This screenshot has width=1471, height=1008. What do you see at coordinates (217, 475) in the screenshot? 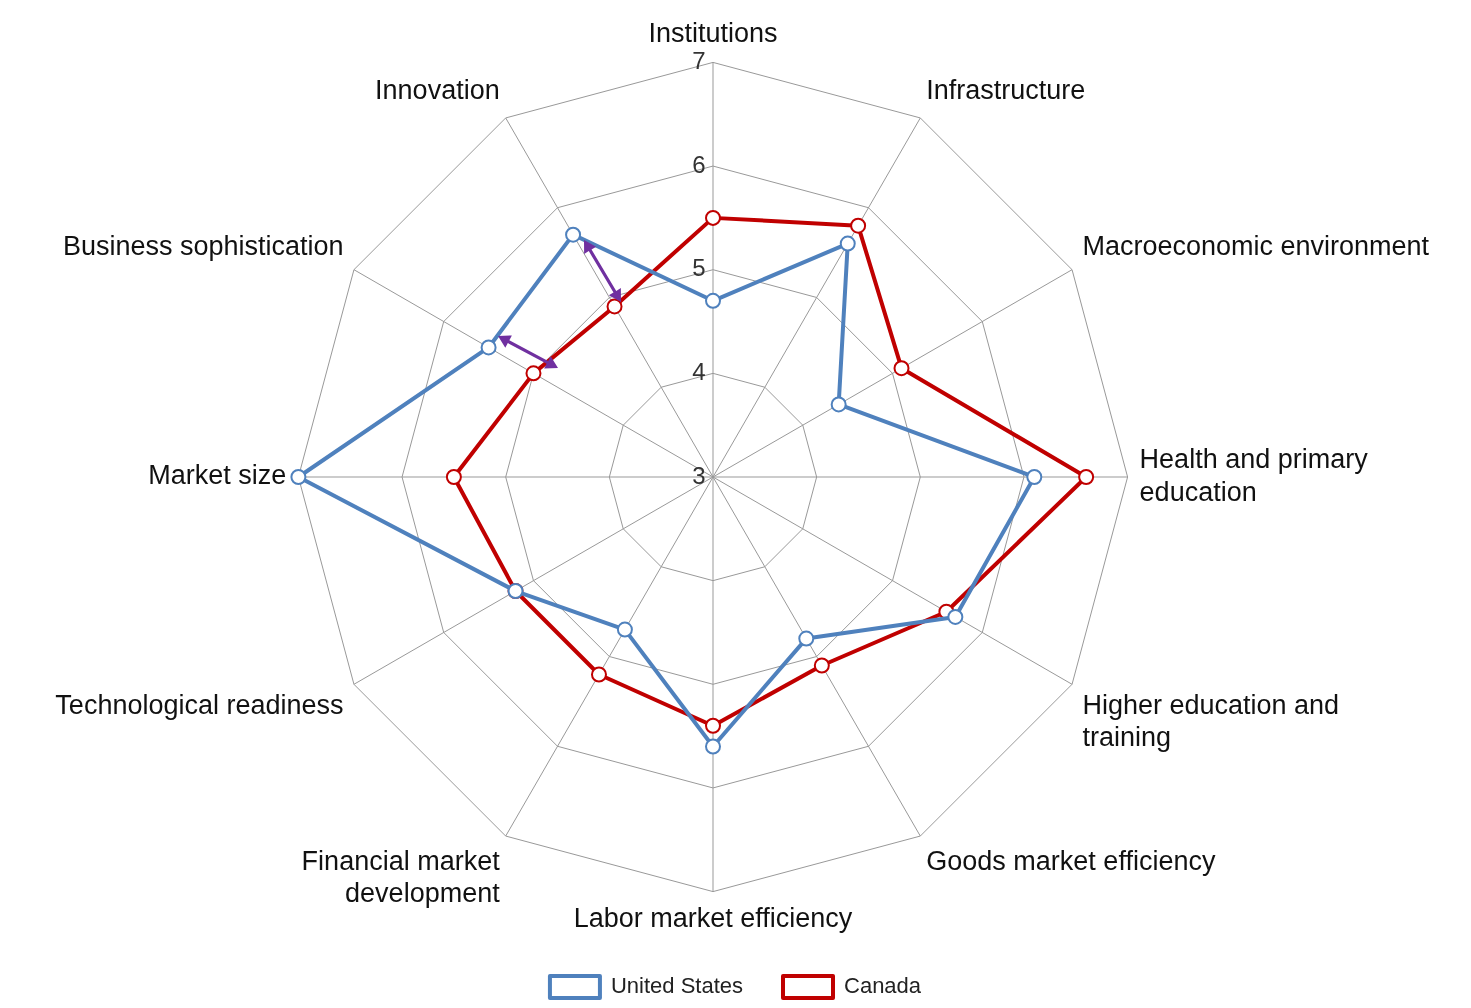
I see `spoke-label: Market size` at bounding box center [217, 475].